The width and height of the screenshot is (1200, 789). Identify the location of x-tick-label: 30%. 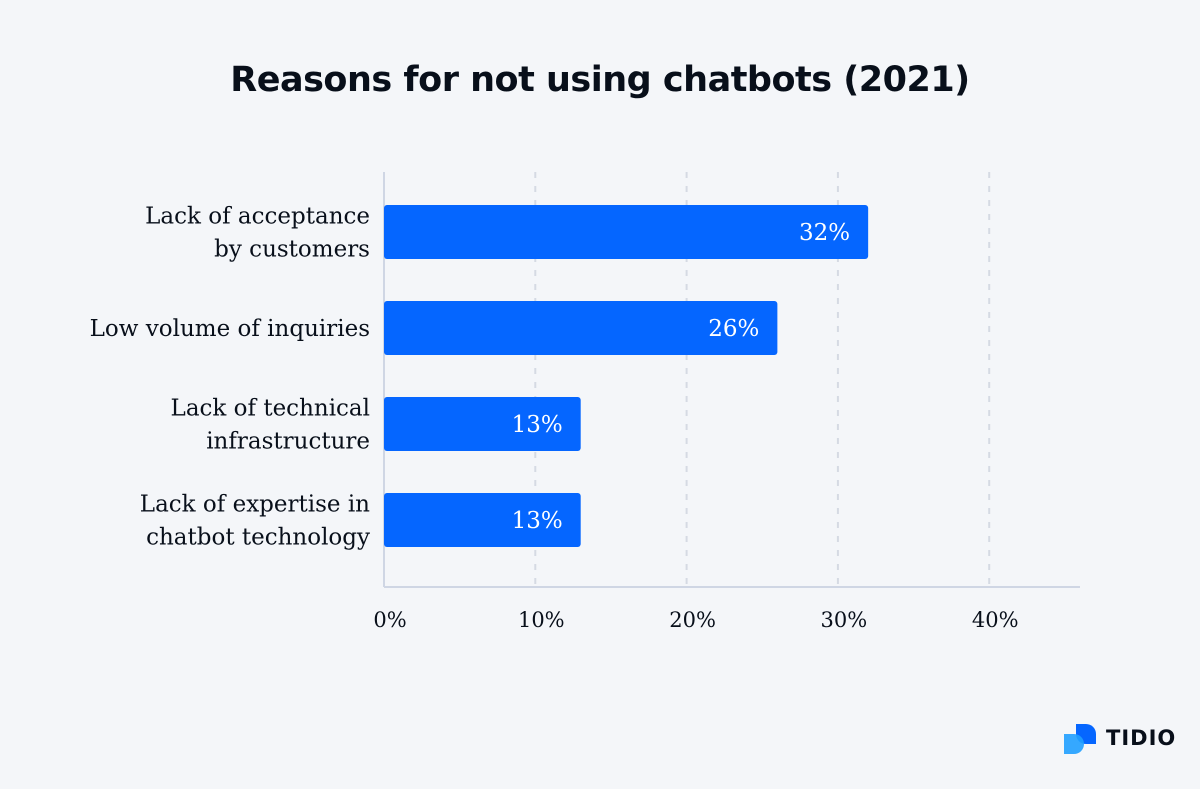
(844, 620).